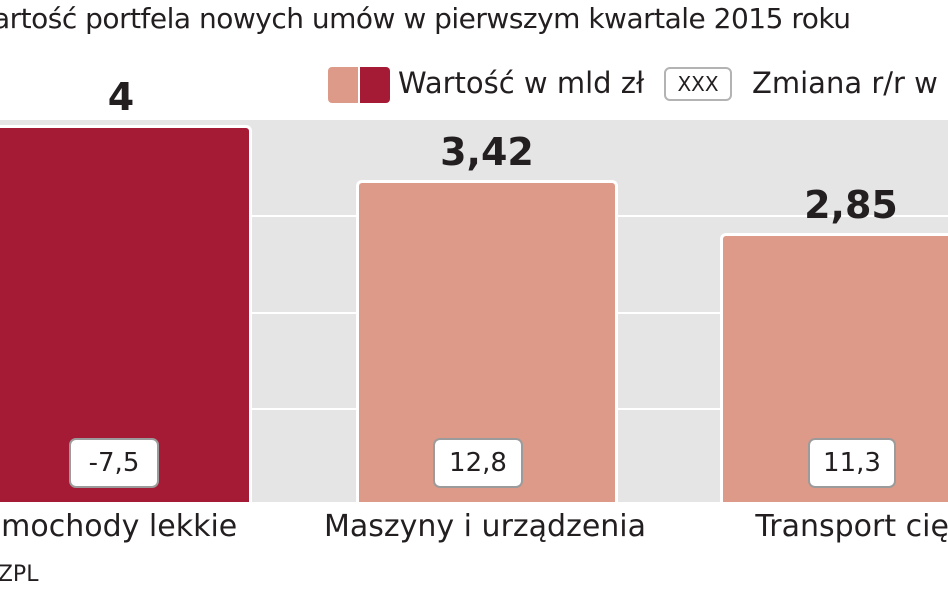 This screenshot has height=593, width=948. Describe the element at coordinates (851, 205) in the screenshot. I see `bar-value-label: 2,85` at that location.